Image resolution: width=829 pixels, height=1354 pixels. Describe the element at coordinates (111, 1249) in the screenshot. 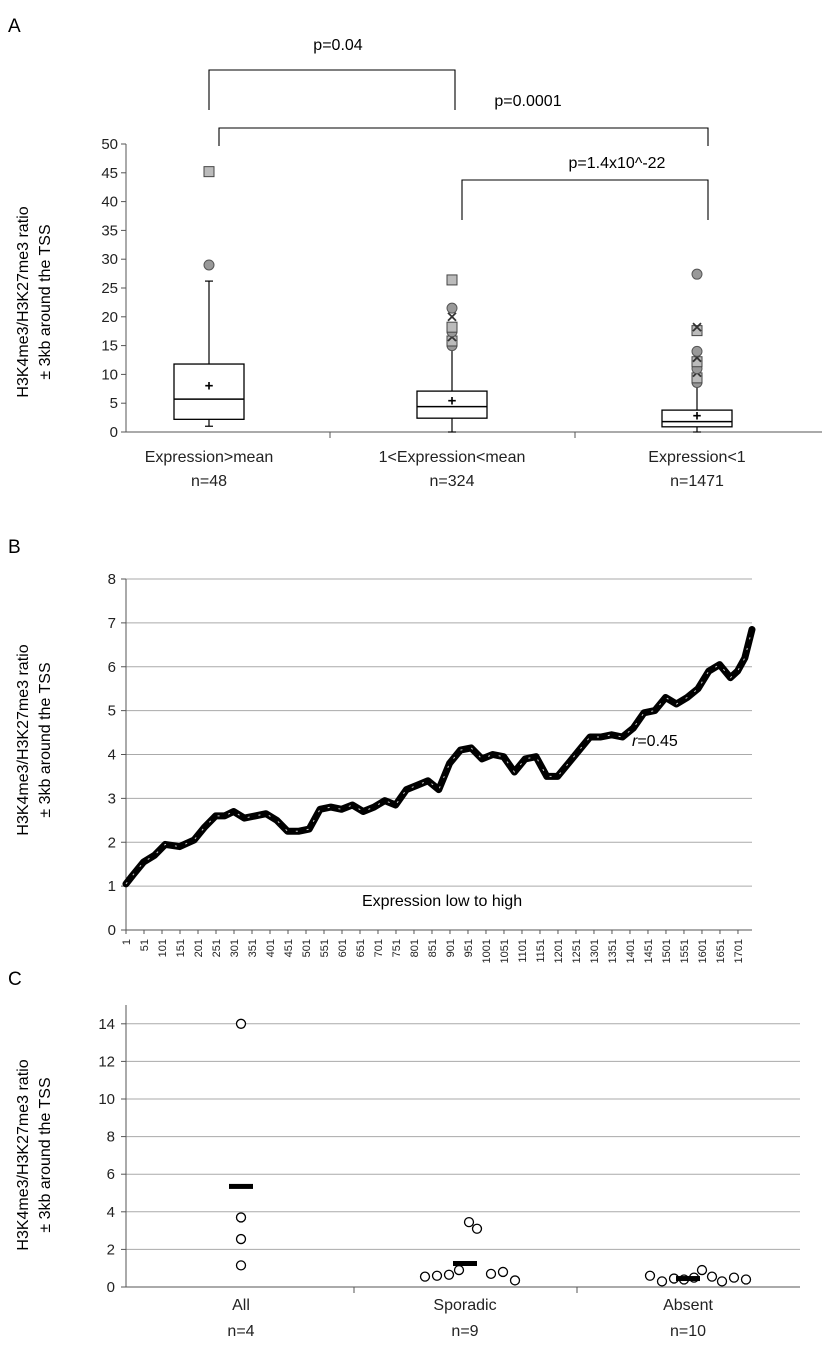

I see `panel-c-y-tick-label: 2` at that location.